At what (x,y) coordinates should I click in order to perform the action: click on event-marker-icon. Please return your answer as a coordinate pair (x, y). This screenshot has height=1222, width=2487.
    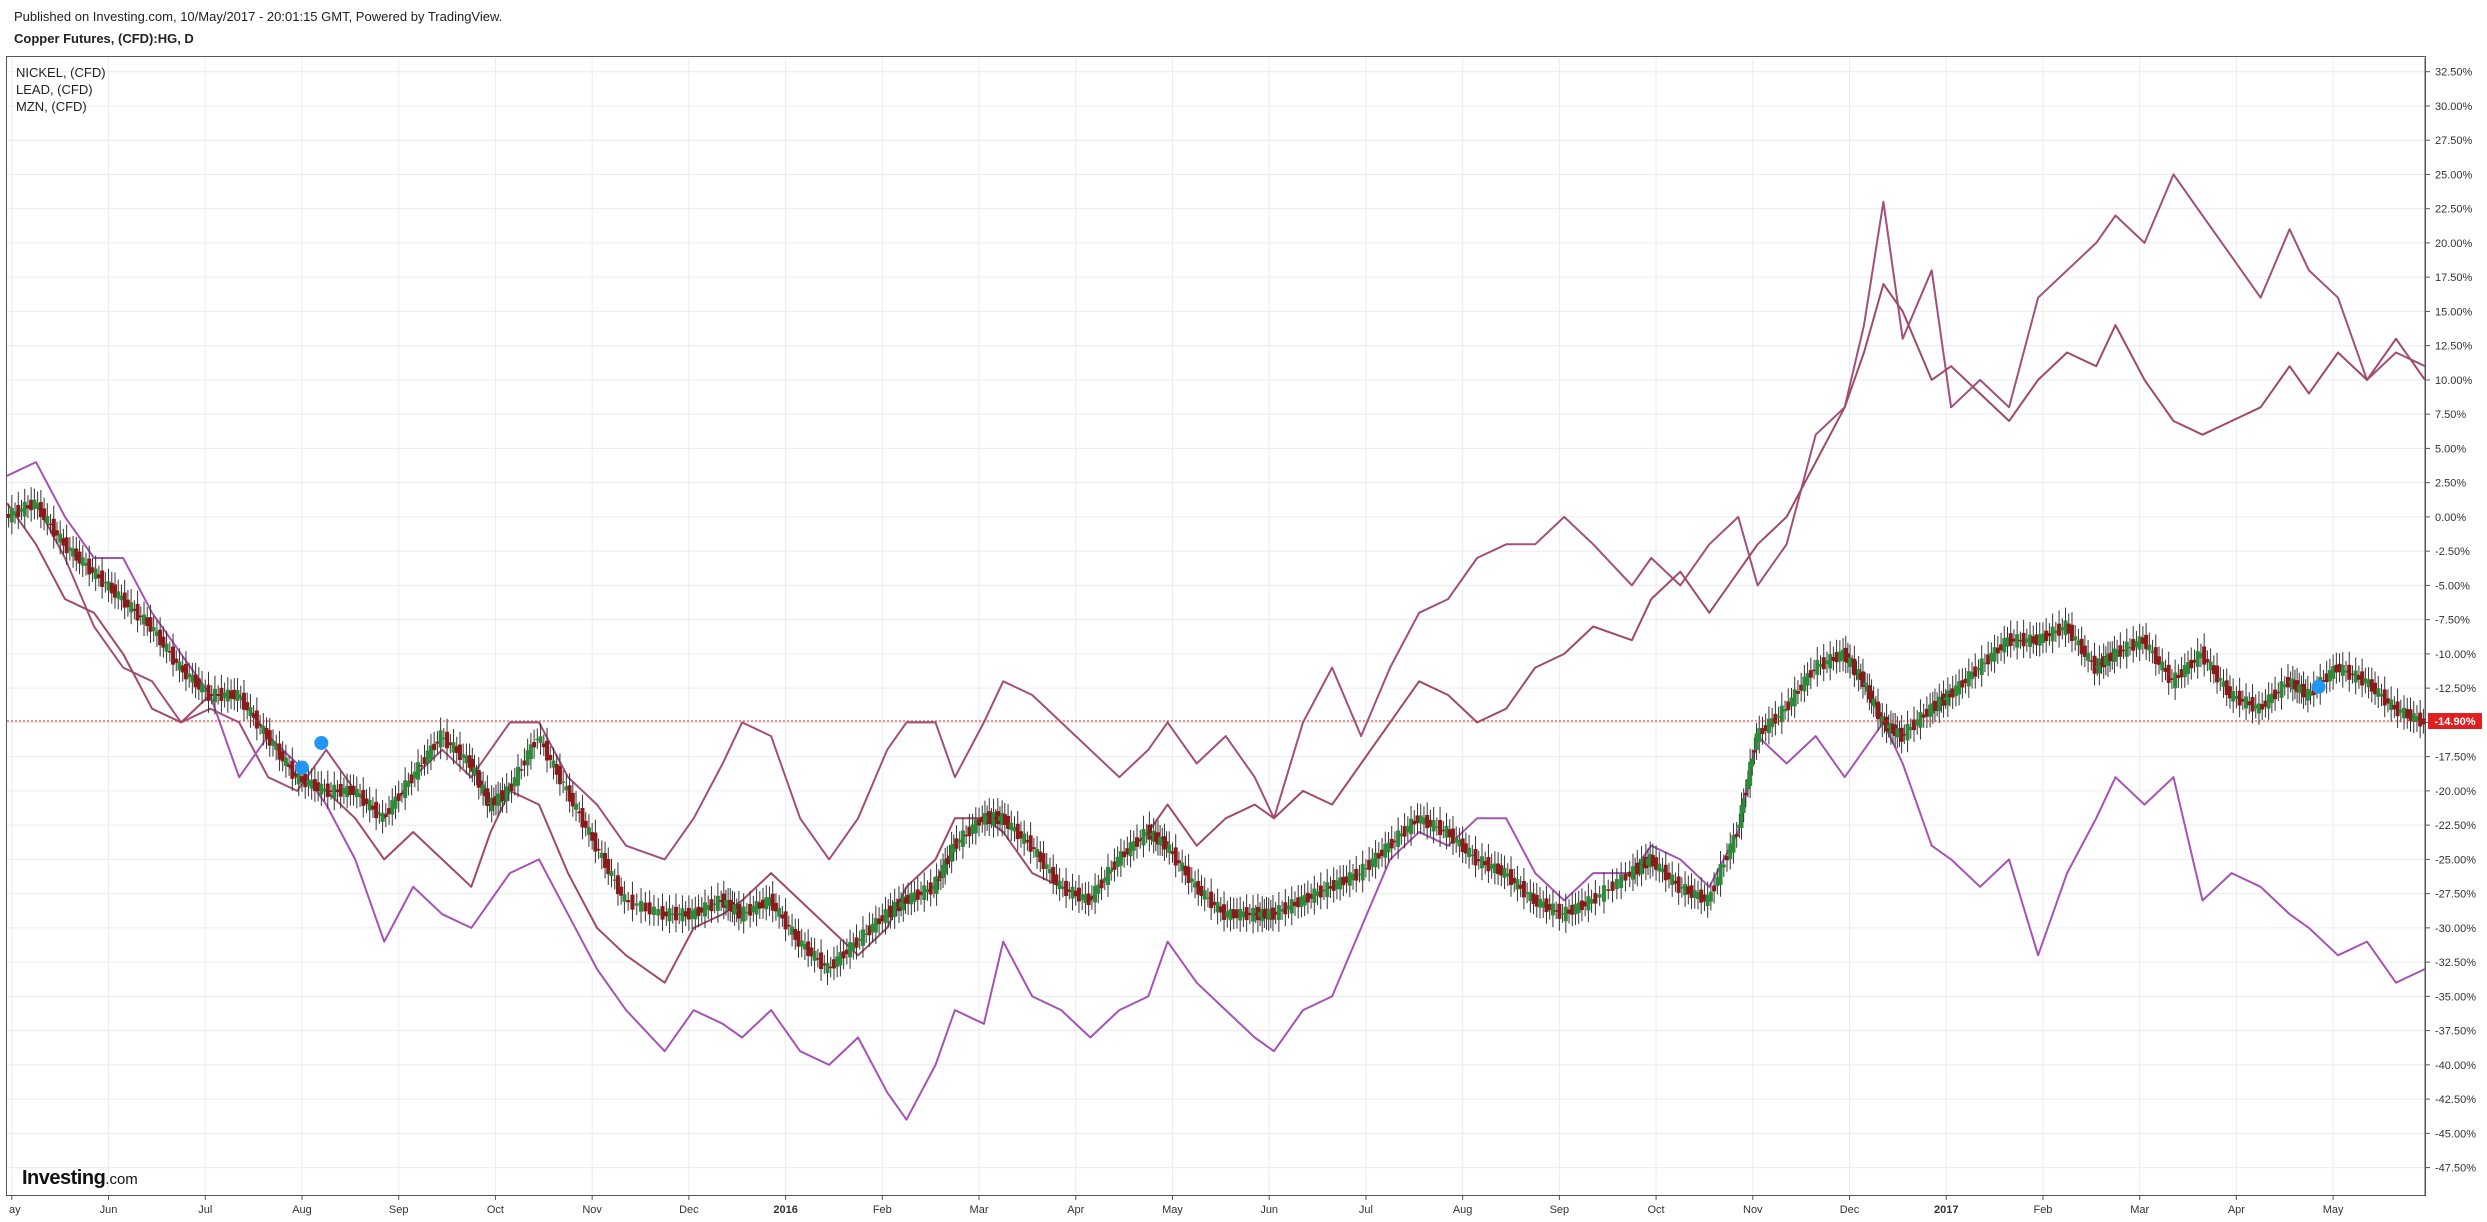
    Looking at the image, I should click on (321, 742).